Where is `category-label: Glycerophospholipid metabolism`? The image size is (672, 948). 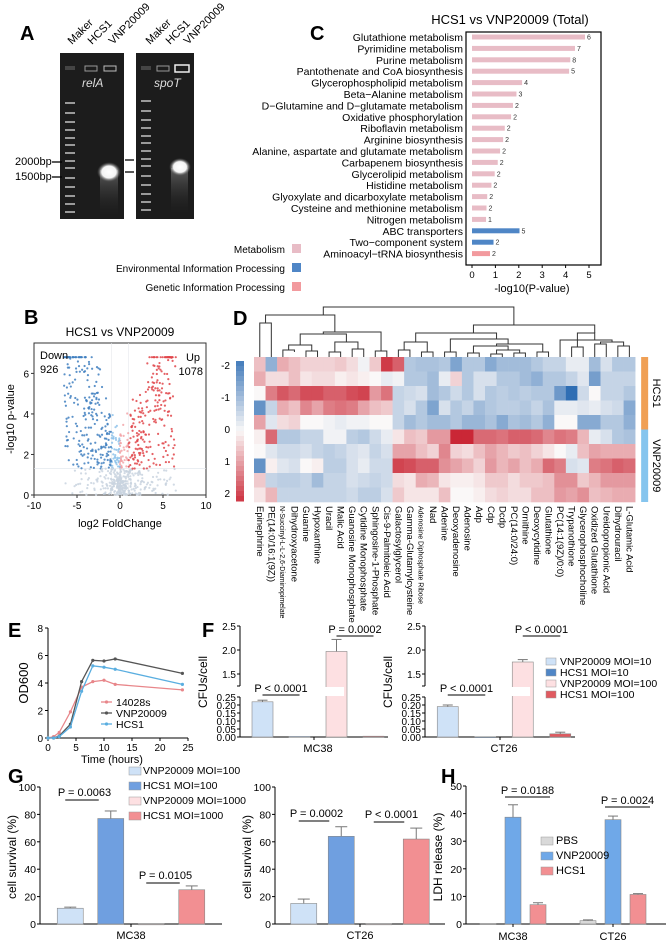 category-label: Glycerophospholipid metabolism is located at coordinates (387, 84).